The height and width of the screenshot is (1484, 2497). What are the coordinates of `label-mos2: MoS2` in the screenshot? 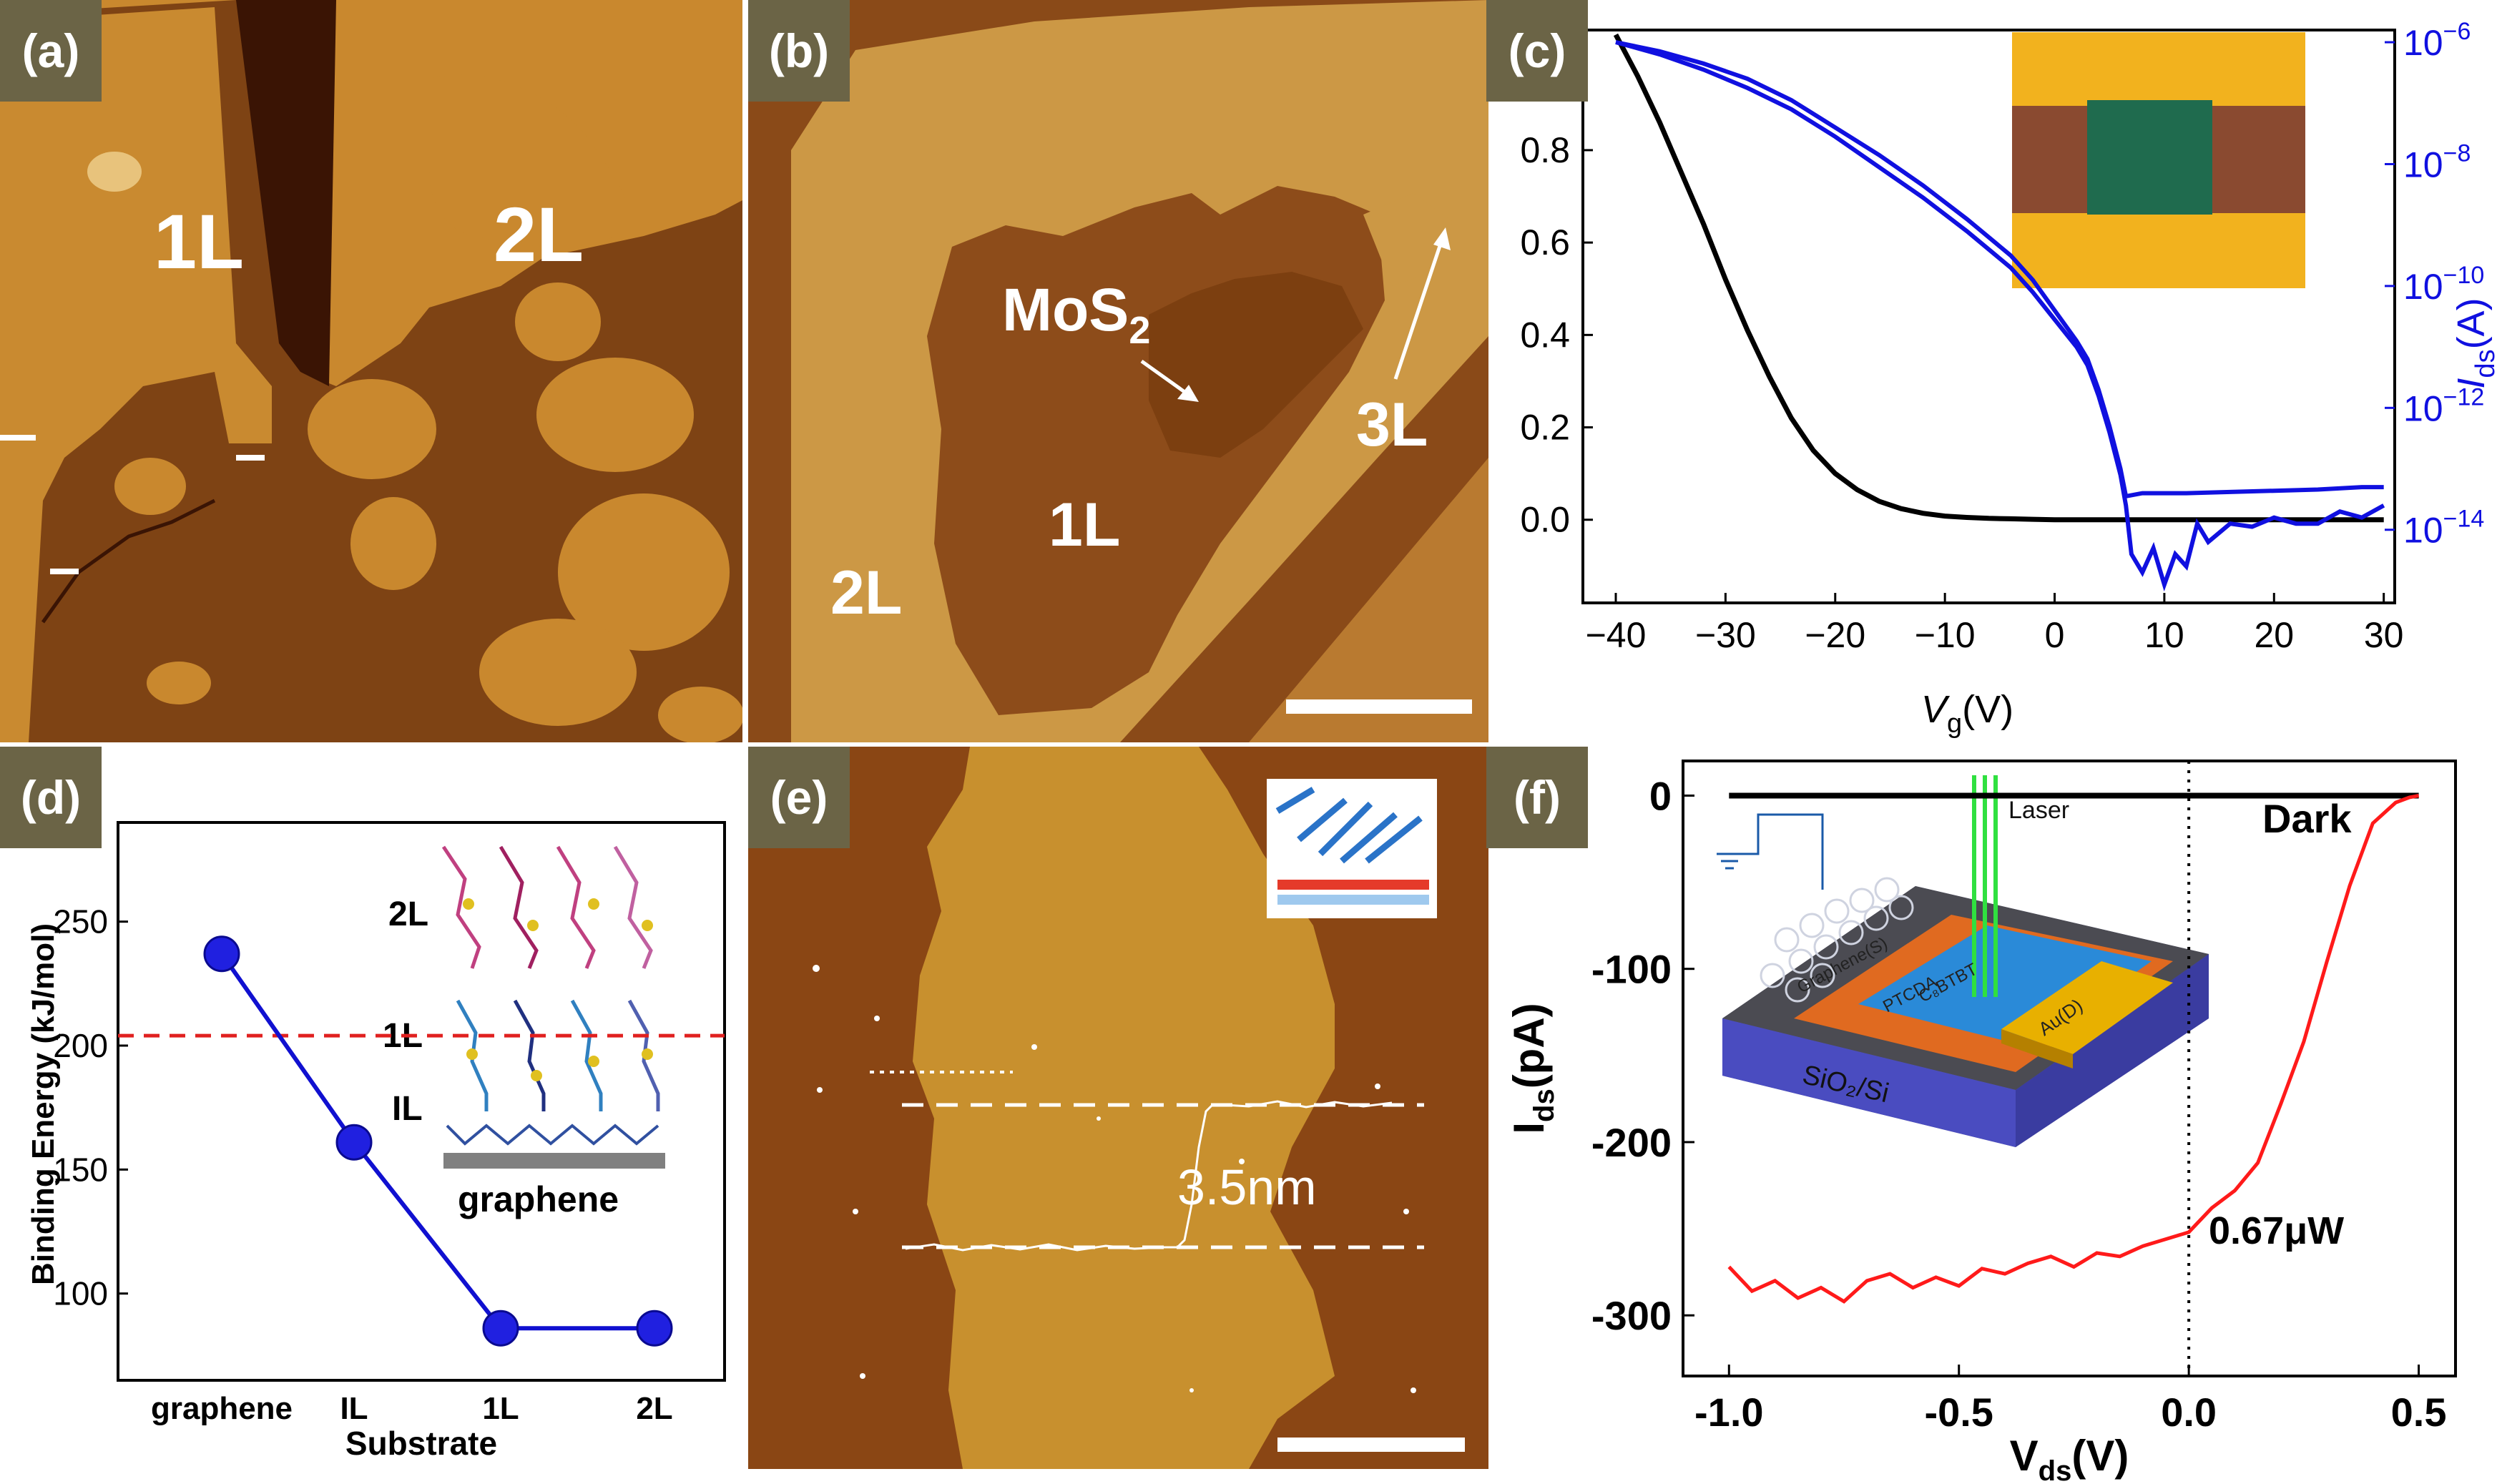 It's located at (1076, 314).